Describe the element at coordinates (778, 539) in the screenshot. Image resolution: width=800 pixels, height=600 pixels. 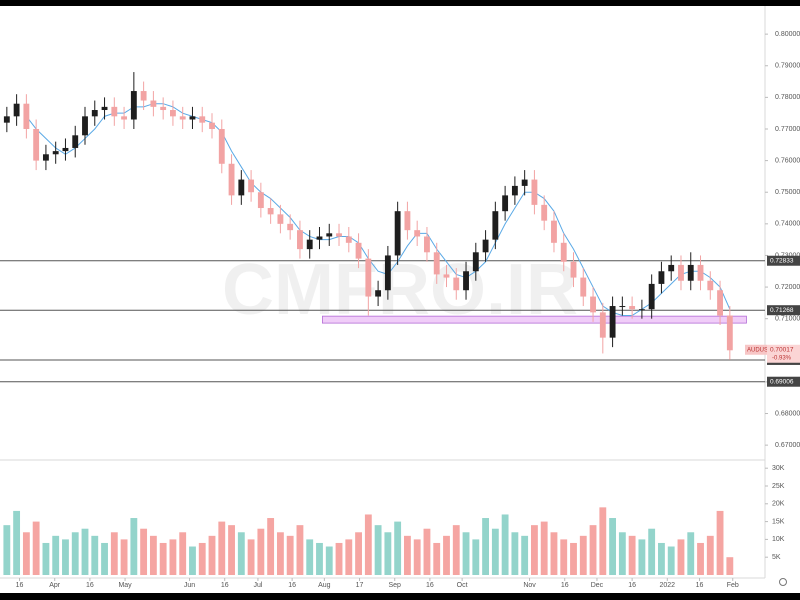
I see `volume-tick-label: 10K` at that location.